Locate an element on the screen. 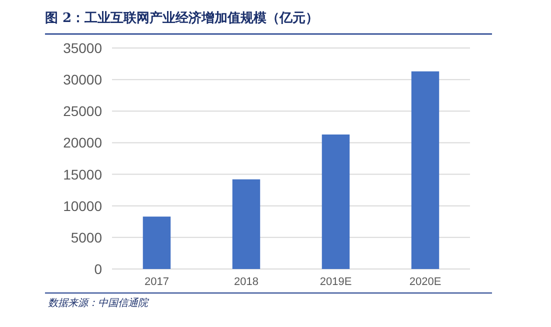 The width and height of the screenshot is (551, 327). chart-title: 图 2：工业互联网产业经济增加值规模（亿元） is located at coordinates (182, 18).